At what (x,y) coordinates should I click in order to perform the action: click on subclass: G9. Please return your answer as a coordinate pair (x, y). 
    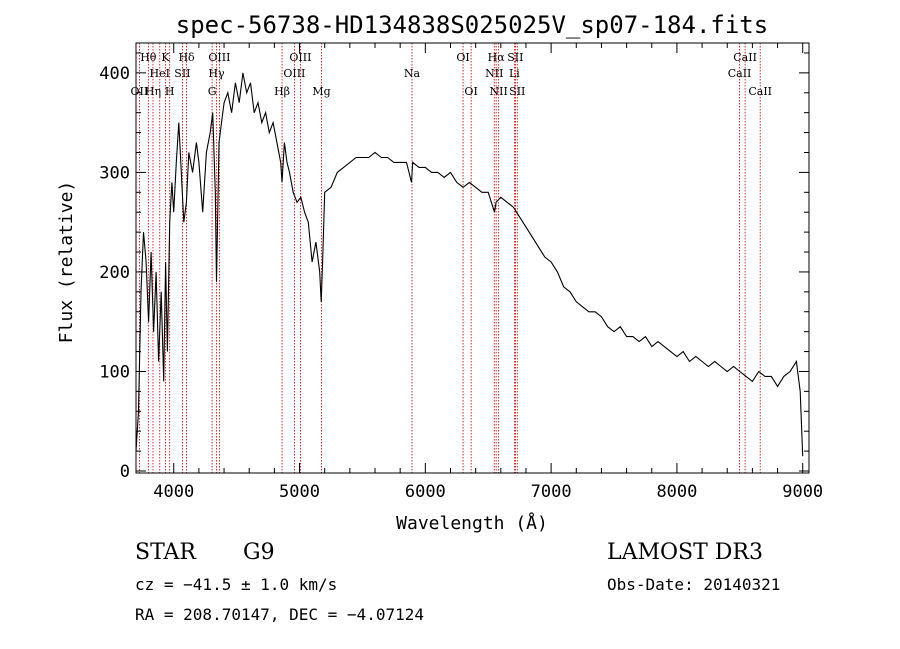
    Looking at the image, I should click on (259, 552).